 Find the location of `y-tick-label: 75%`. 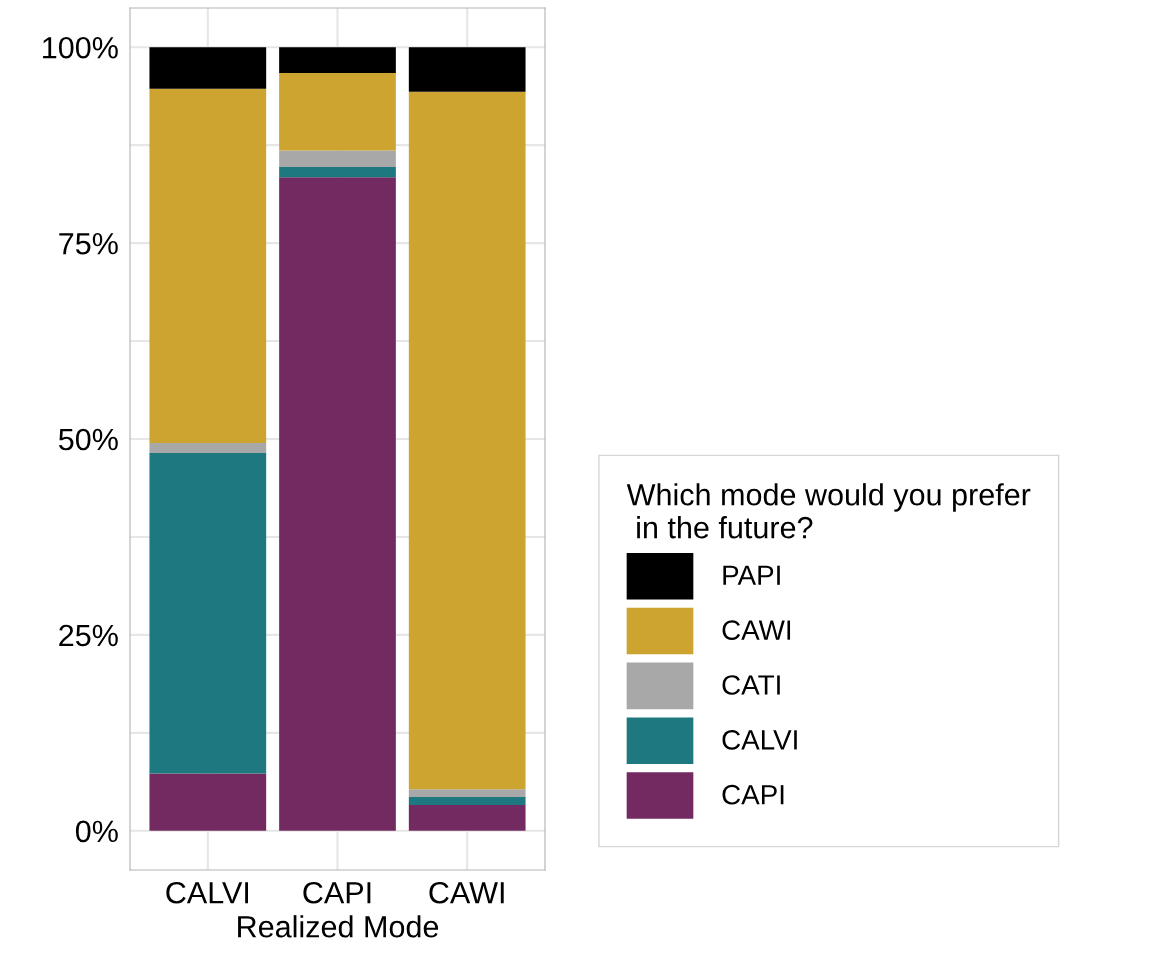

y-tick-label: 75% is located at coordinates (88, 243).